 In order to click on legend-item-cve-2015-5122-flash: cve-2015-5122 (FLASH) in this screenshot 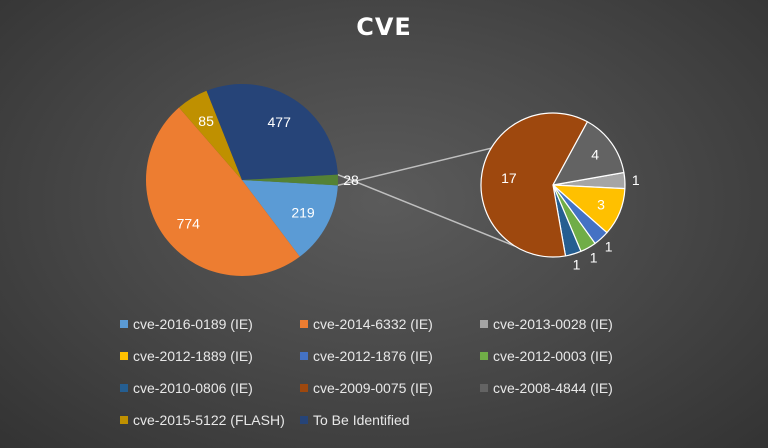, I will do `click(202, 420)`.